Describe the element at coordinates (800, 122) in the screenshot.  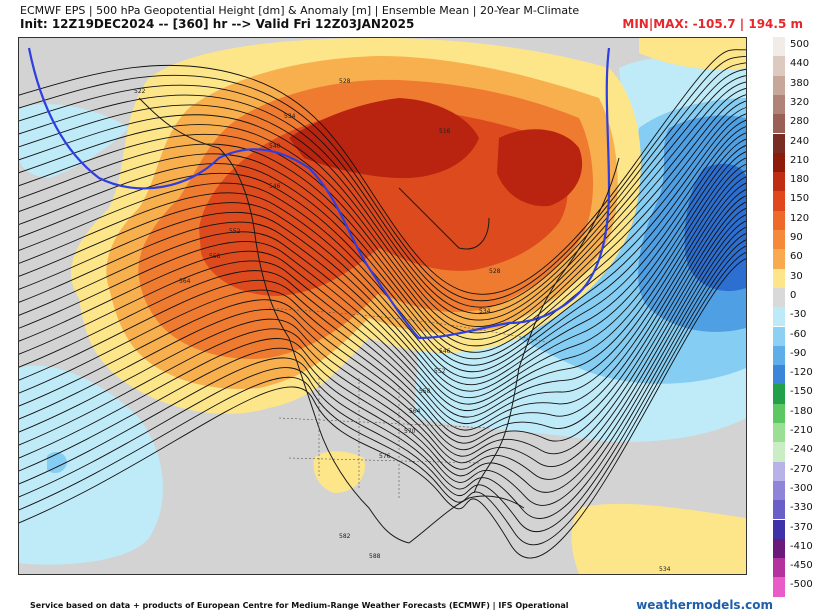
I see `colorbar-label: 280` at that location.